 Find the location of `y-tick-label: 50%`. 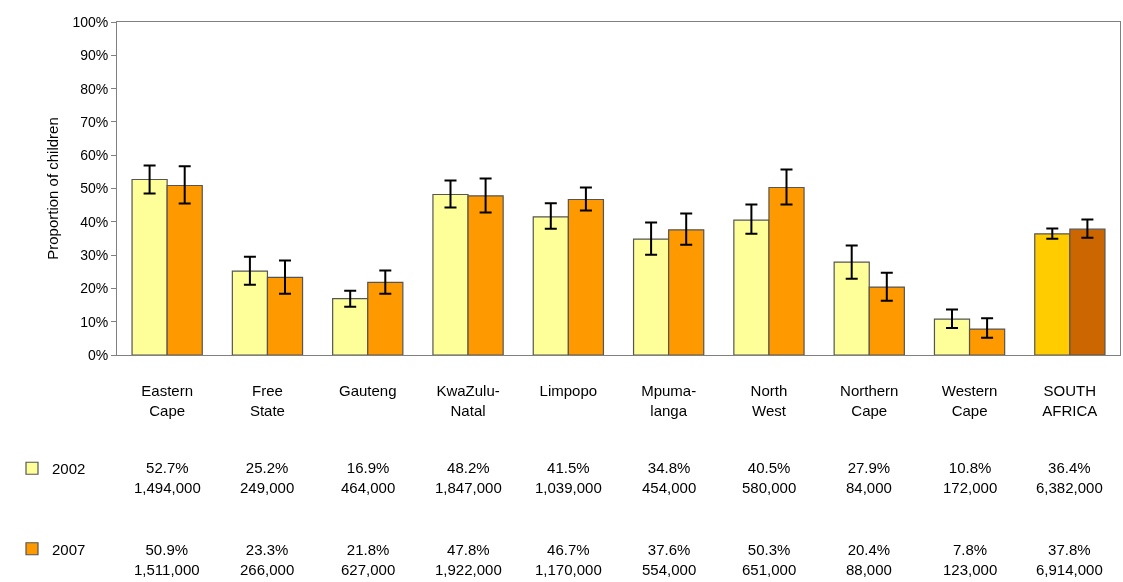

y-tick-label: 50% is located at coordinates (94, 188).